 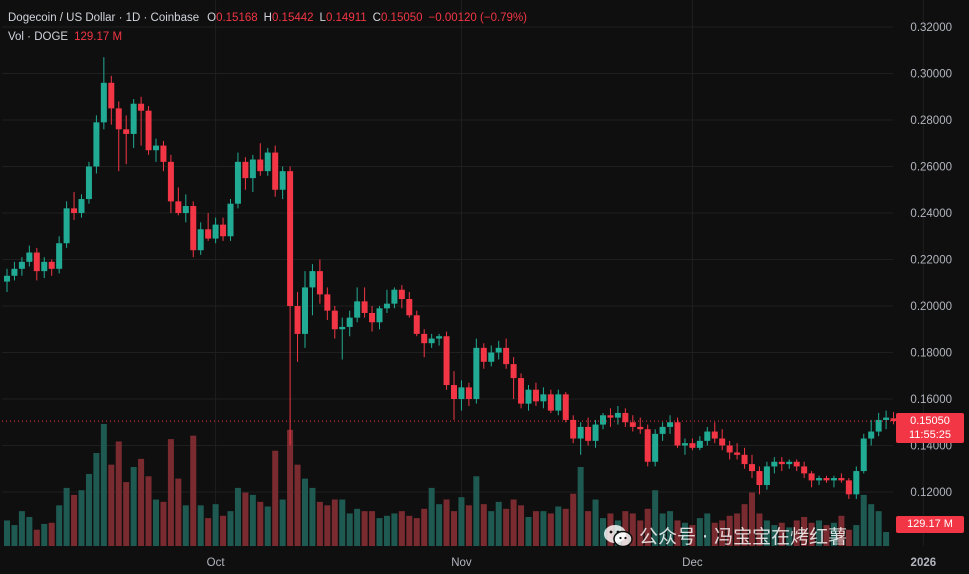 I want to click on open-label: O, so click(x=212, y=18).